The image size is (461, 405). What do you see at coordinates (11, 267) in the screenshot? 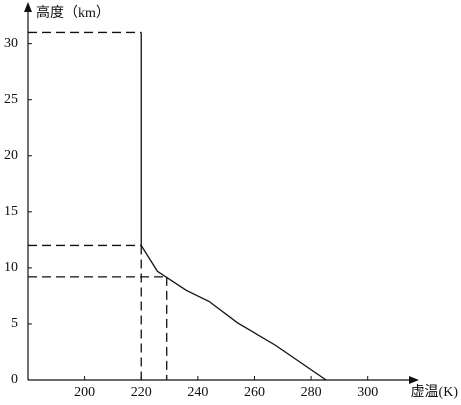
I see `y-tick-label: 10` at bounding box center [11, 267].